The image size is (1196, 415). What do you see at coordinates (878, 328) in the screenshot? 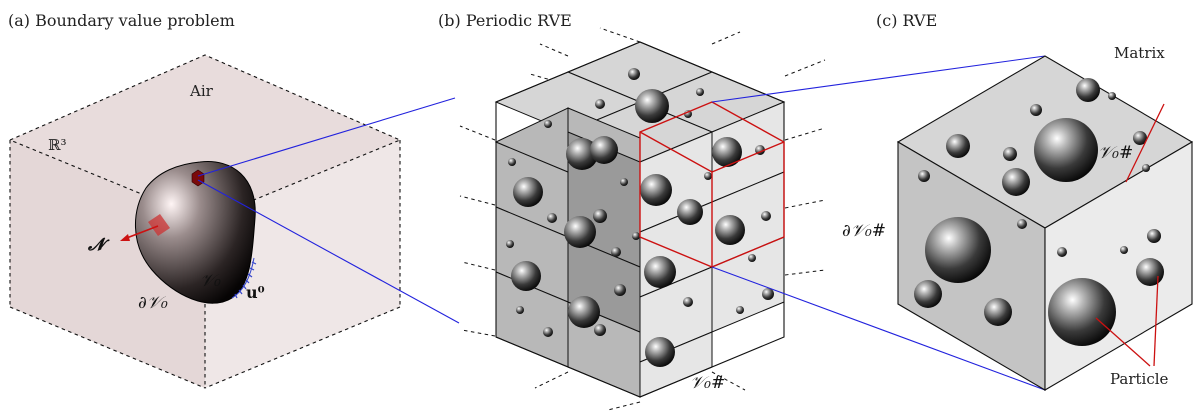
I see `link-line-rve-bottom` at bounding box center [878, 328].